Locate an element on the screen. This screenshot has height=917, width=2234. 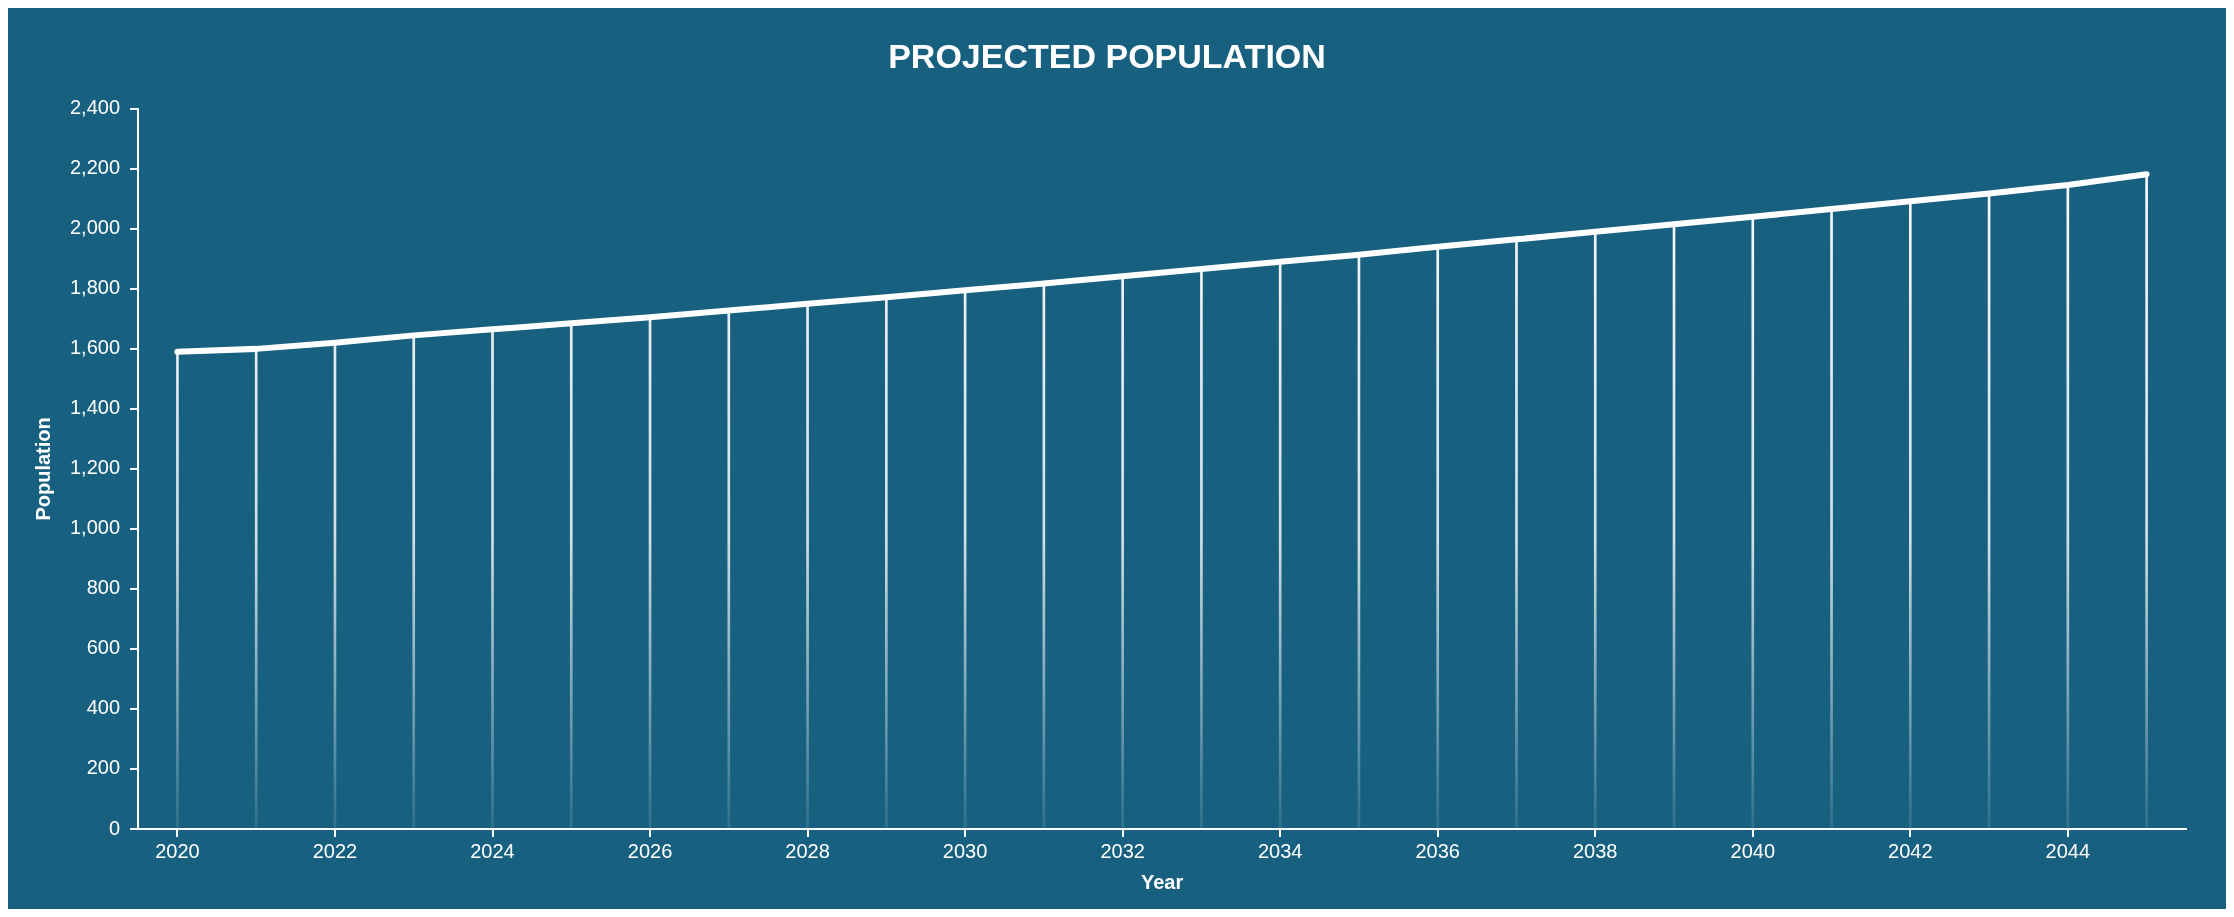
x-tick-label: 2040 is located at coordinates (1753, 850).